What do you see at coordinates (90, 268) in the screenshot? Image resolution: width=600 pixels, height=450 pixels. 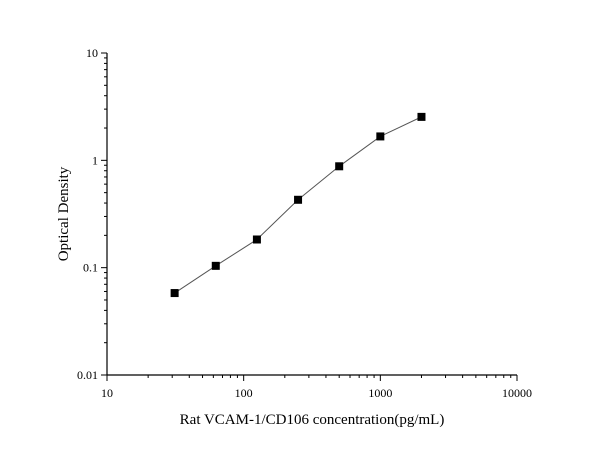 I see `y-tick-label: 0.1` at bounding box center [90, 268].